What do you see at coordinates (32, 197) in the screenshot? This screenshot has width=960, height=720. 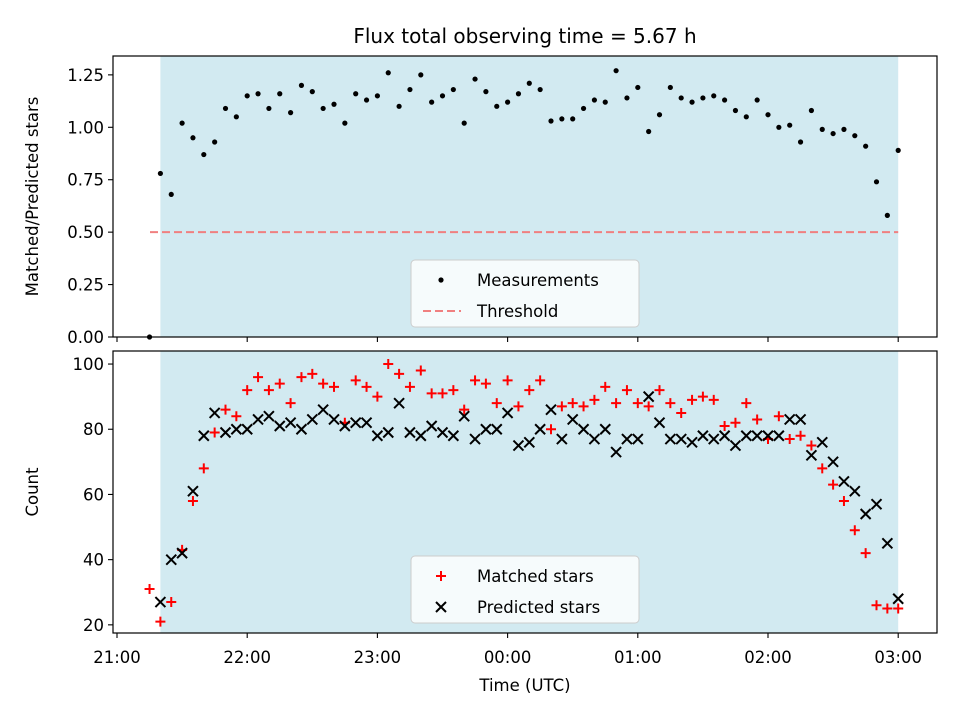 I see `top-y-axis-label: Matched/Predicted stars` at bounding box center [32, 197].